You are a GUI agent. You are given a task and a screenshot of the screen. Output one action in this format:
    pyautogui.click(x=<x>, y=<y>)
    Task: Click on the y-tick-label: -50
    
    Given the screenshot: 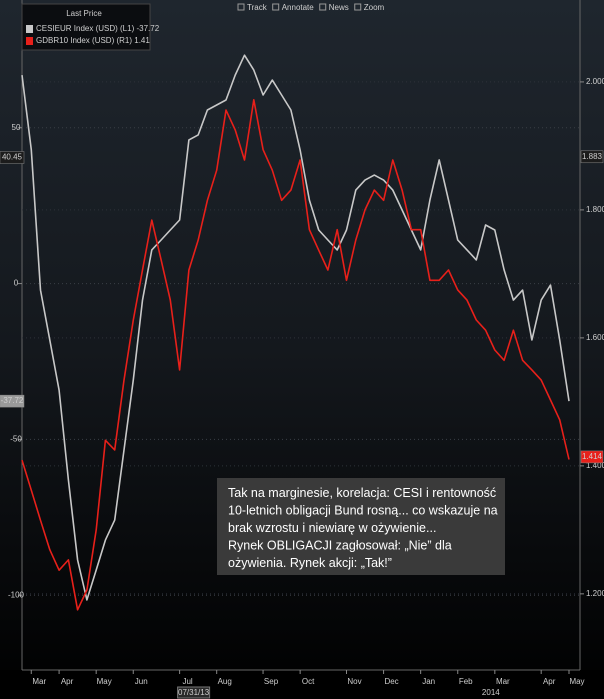 What is the action you would take?
    pyautogui.click(x=16, y=439)
    